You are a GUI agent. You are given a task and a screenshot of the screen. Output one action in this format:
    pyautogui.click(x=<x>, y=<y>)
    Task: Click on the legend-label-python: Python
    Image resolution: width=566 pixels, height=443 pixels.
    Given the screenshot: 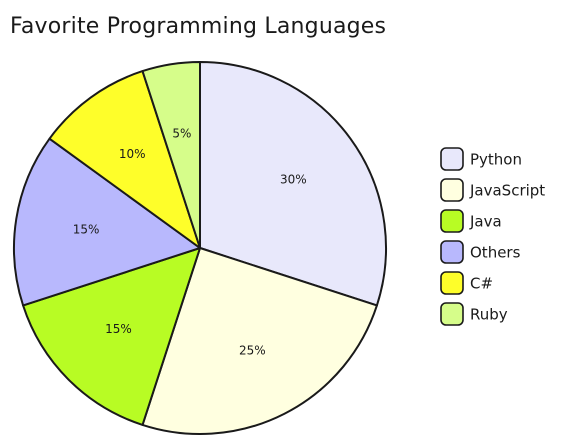 What is the action you would take?
    pyautogui.click(x=496, y=160)
    